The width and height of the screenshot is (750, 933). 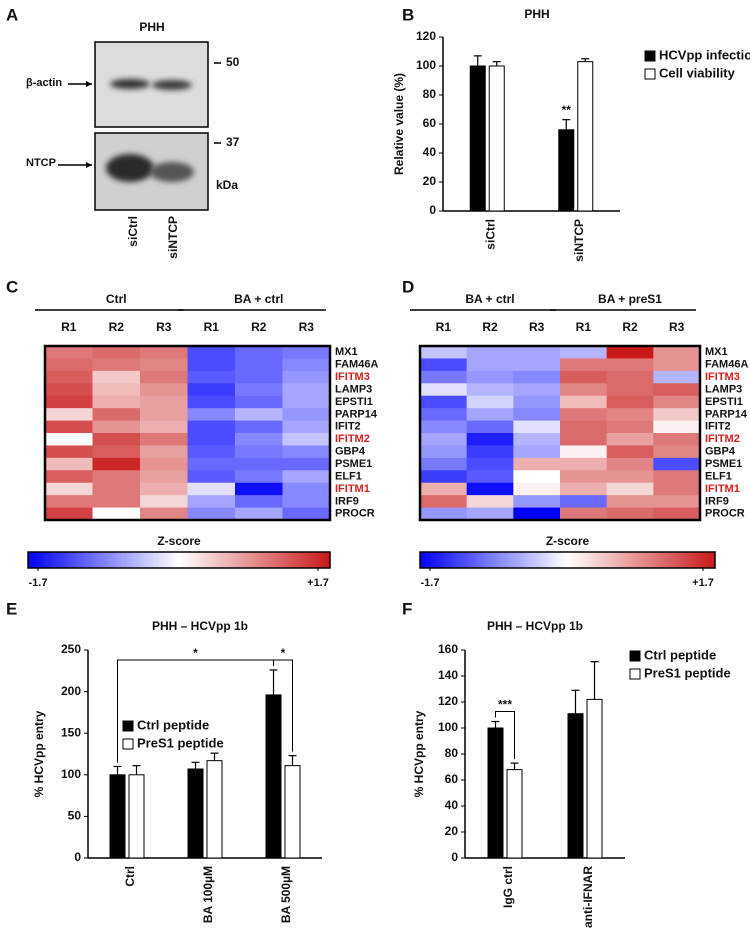 I want to click on chart-title: PHH, so click(x=536, y=14).